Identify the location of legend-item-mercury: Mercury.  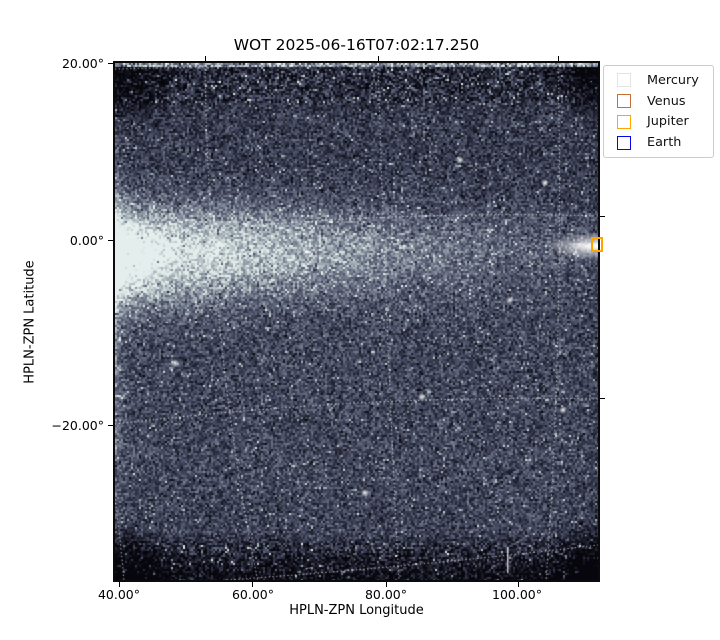
(658, 80).